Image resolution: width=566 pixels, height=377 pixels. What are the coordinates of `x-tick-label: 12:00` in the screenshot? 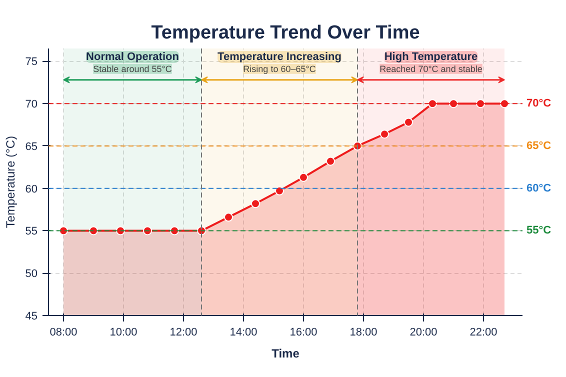 It's located at (184, 332).